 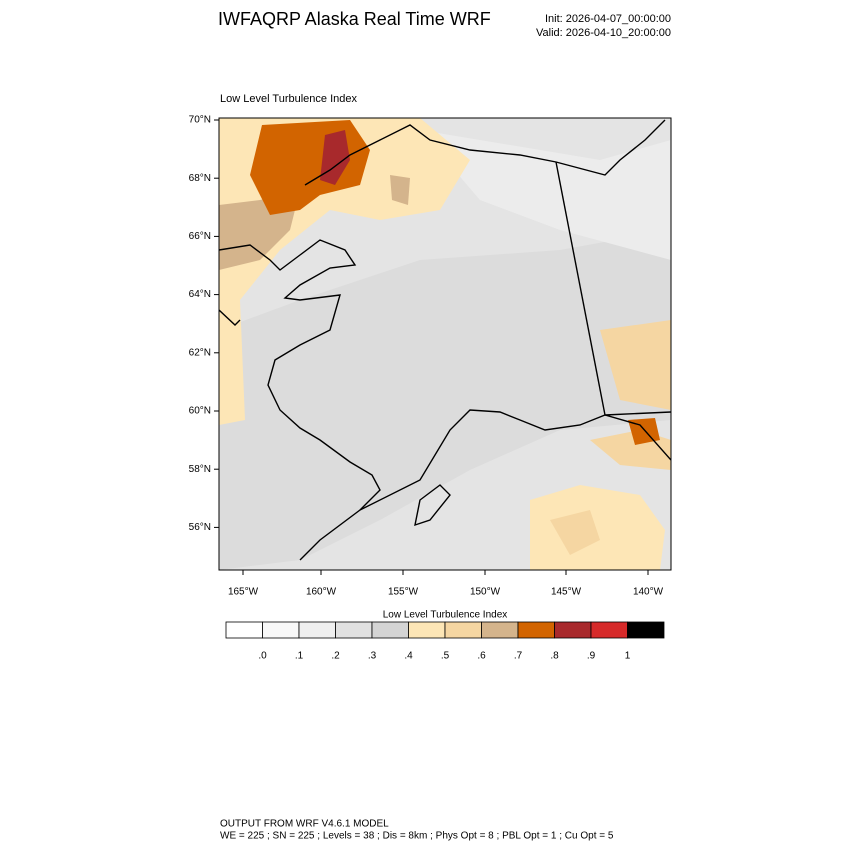 I want to click on title: IWFAQRP Alaska Real Time WRF, so click(x=354, y=19).